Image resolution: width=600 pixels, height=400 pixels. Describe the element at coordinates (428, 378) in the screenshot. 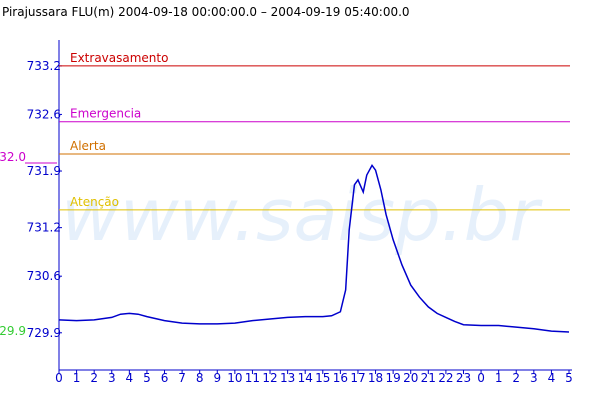

I see `x-tick-label: 21` at that location.